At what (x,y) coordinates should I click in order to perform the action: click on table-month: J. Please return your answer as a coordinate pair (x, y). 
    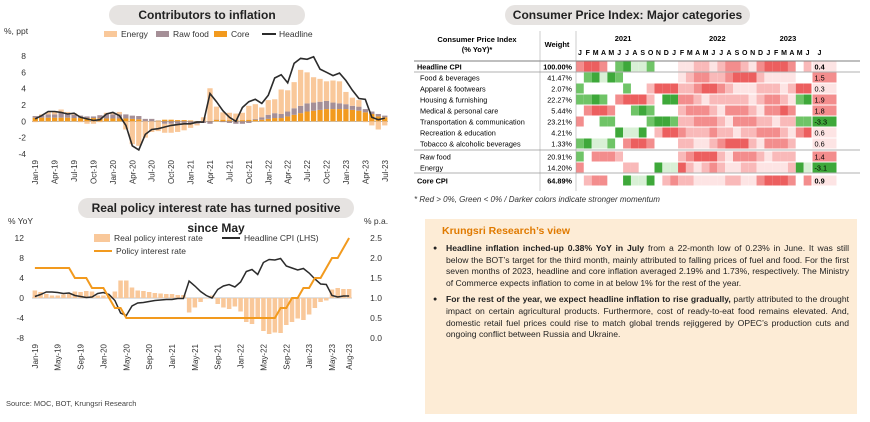
    Looking at the image, I should click on (713, 53).